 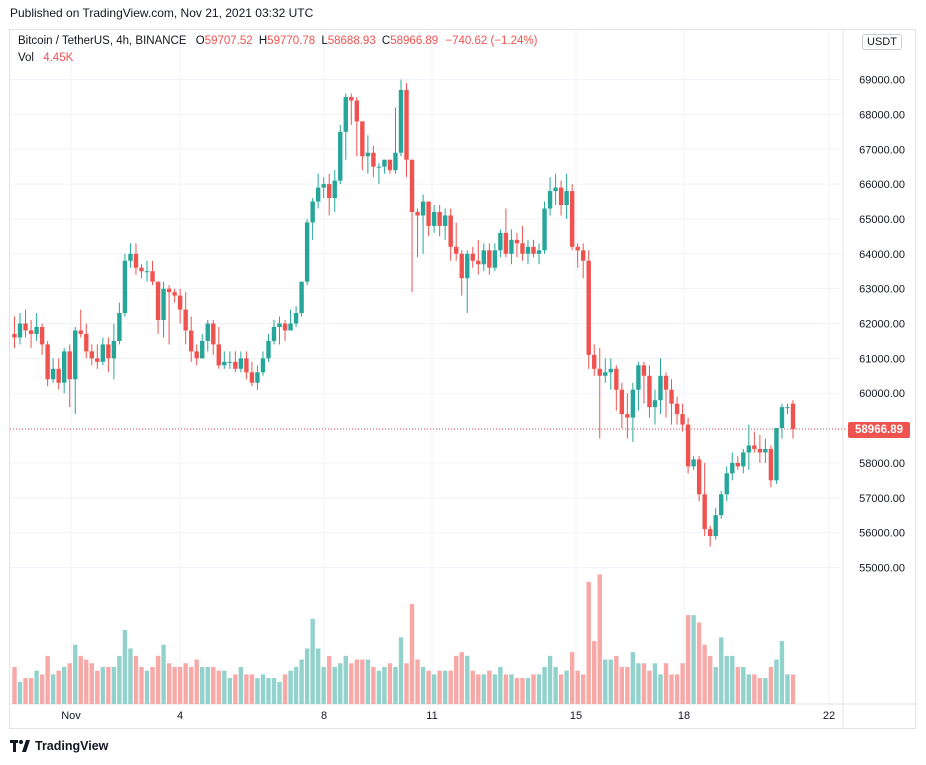 What do you see at coordinates (431, 716) in the screenshot?
I see `x-tick-label: 11` at bounding box center [431, 716].